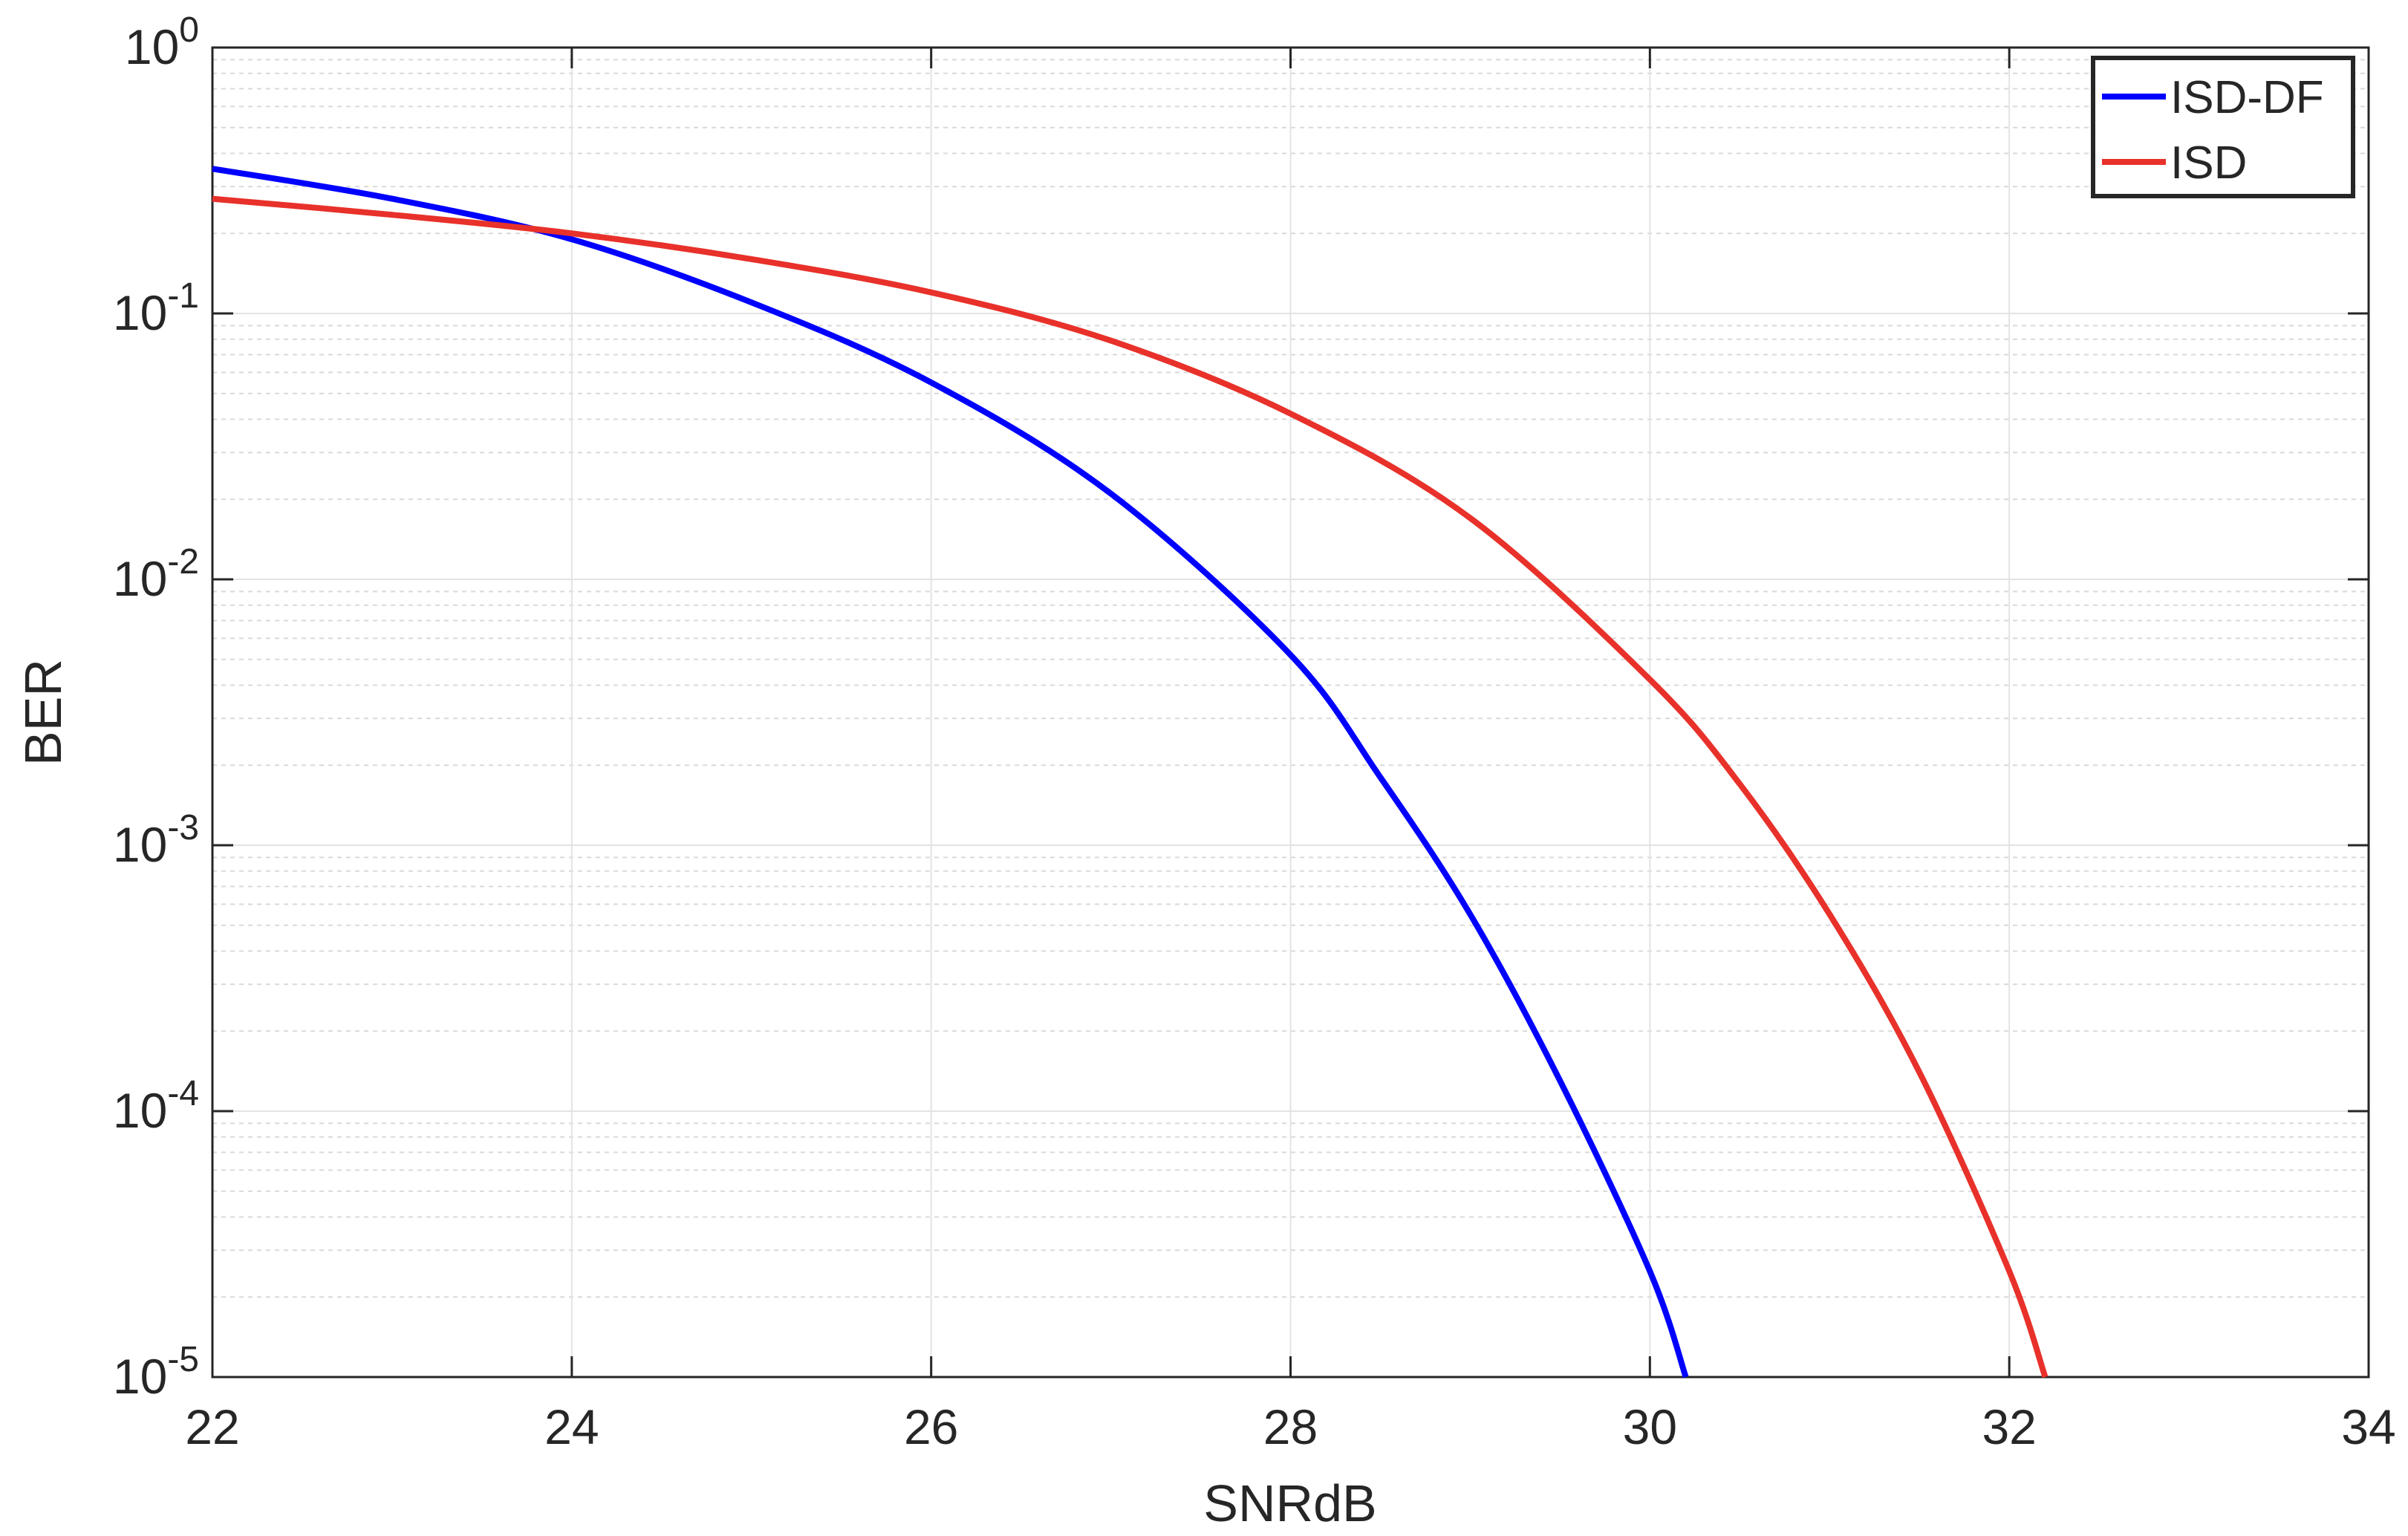 The height and width of the screenshot is (1536, 2408). Describe the element at coordinates (2247, 97) in the screenshot. I see `legend-label-isd-df: ISD-DF` at that location.